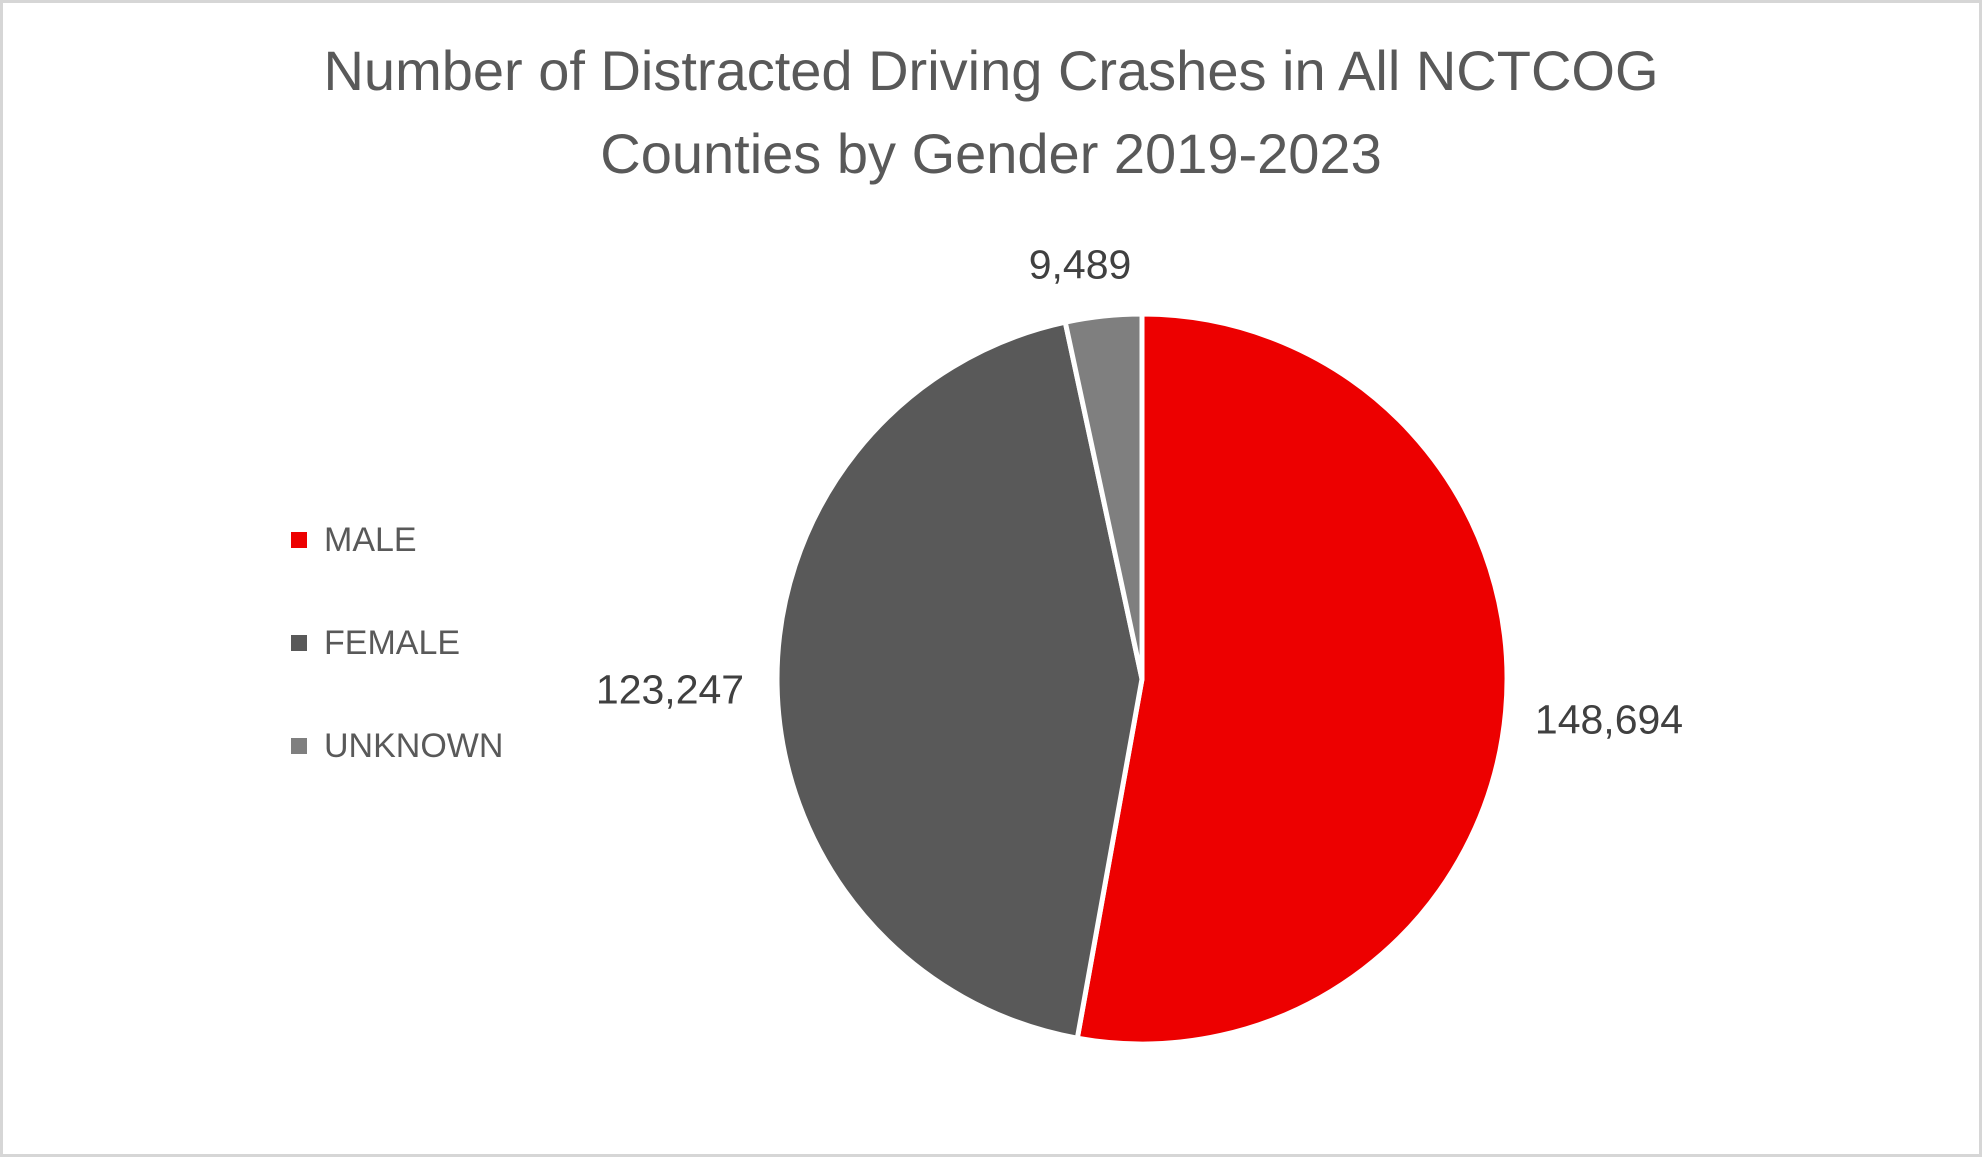 The image size is (1982, 1157). I want to click on legend-swatch-male-icon, so click(299, 540).